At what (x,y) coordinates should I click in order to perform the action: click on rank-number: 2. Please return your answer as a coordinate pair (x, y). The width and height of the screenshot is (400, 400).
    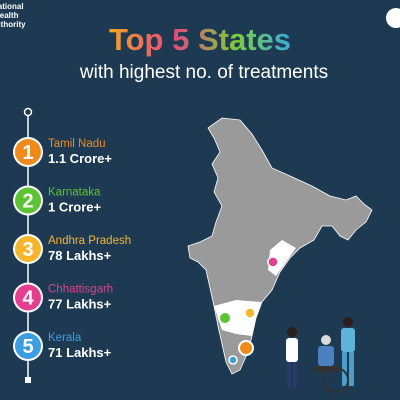
    Looking at the image, I should click on (27, 202).